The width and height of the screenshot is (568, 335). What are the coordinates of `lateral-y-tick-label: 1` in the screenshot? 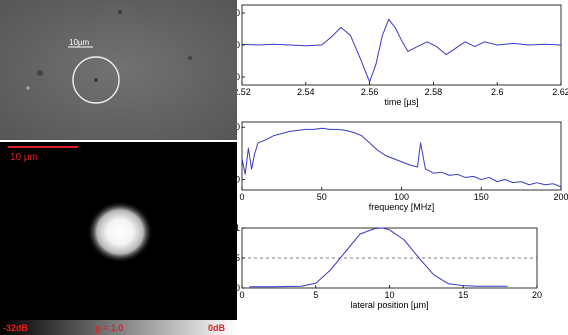 It's located at (238, 228).